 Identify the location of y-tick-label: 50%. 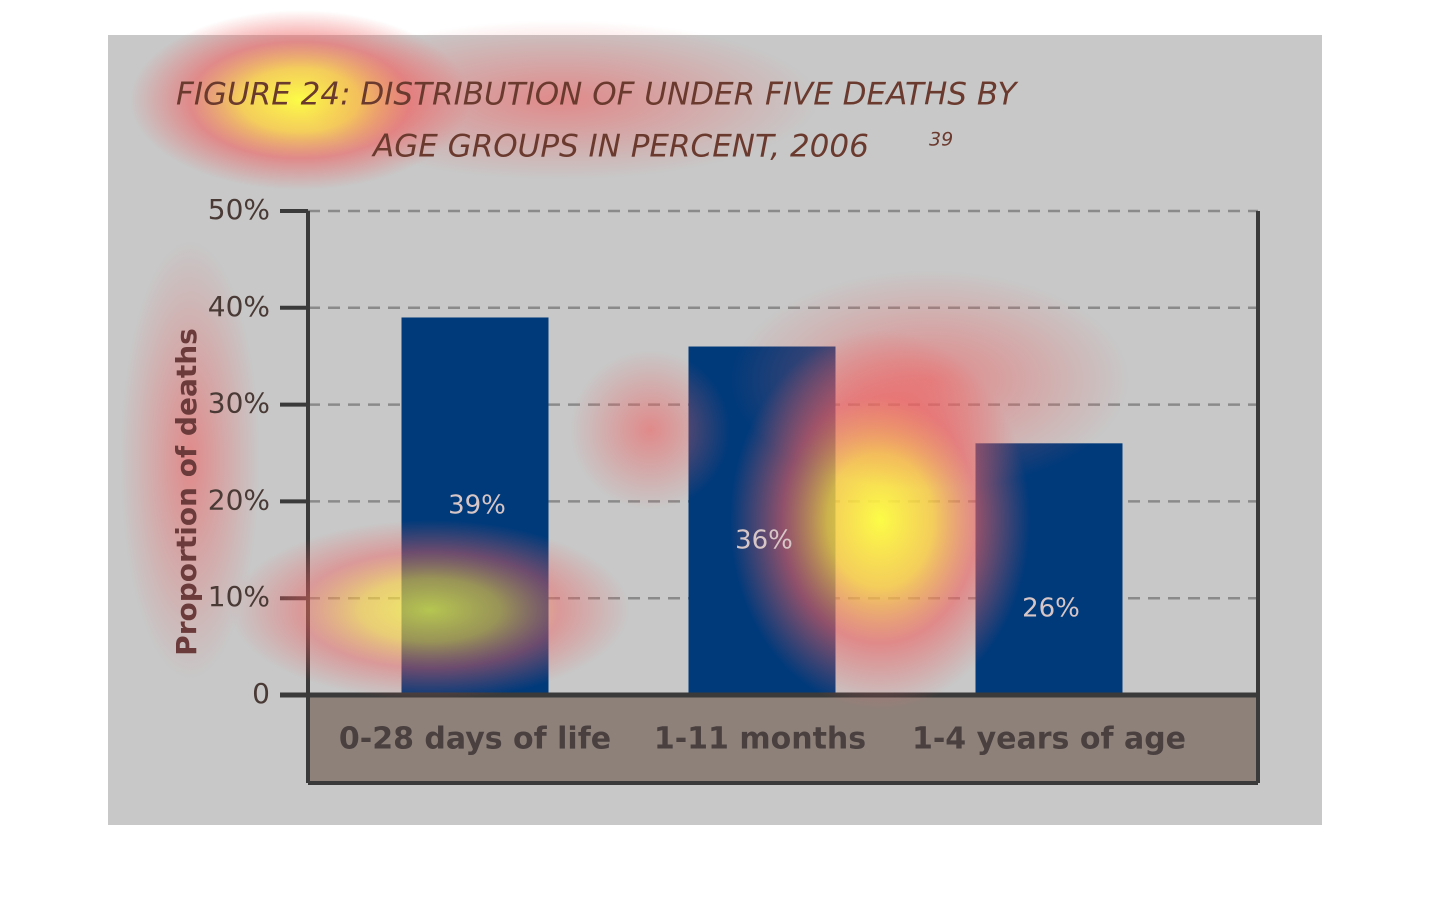
(239, 209).